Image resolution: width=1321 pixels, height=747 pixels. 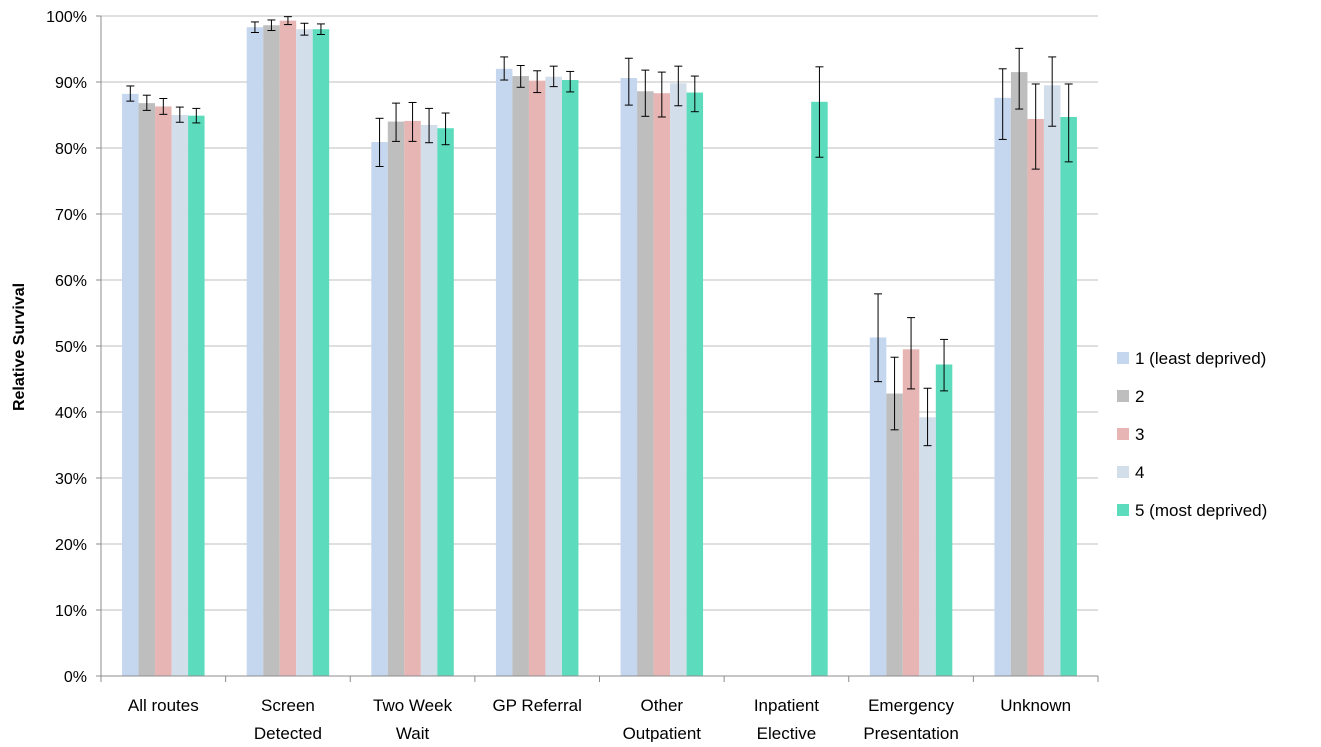 I want to click on y-tick-label: 90%, so click(x=71, y=83).